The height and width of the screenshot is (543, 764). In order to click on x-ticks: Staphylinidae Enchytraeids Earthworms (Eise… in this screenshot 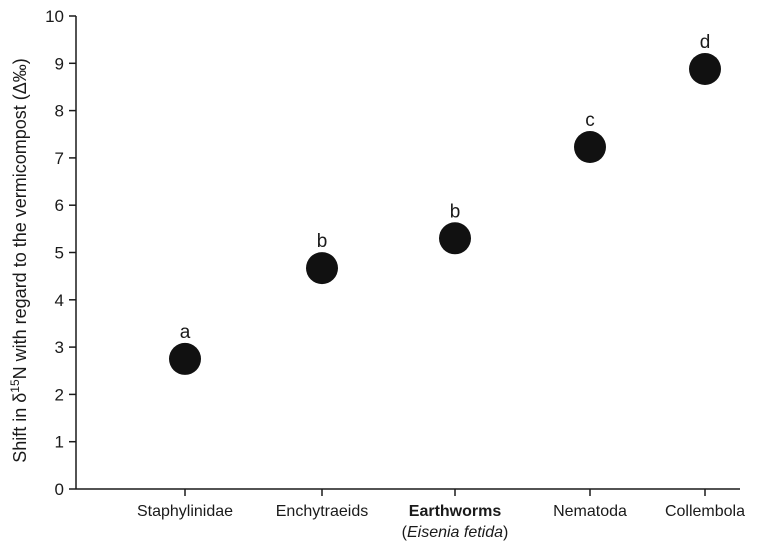, I will do `click(441, 515)`.